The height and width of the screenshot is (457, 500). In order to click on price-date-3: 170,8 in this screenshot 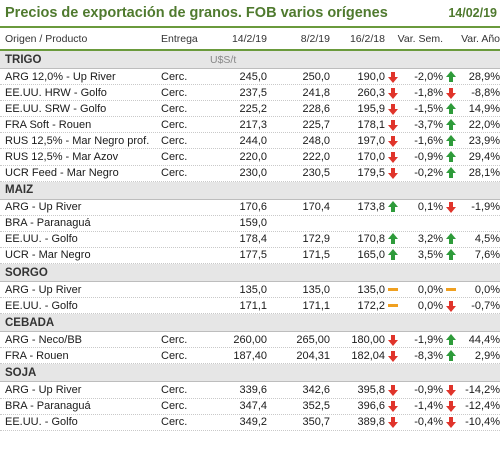, I will do `click(371, 239)`.